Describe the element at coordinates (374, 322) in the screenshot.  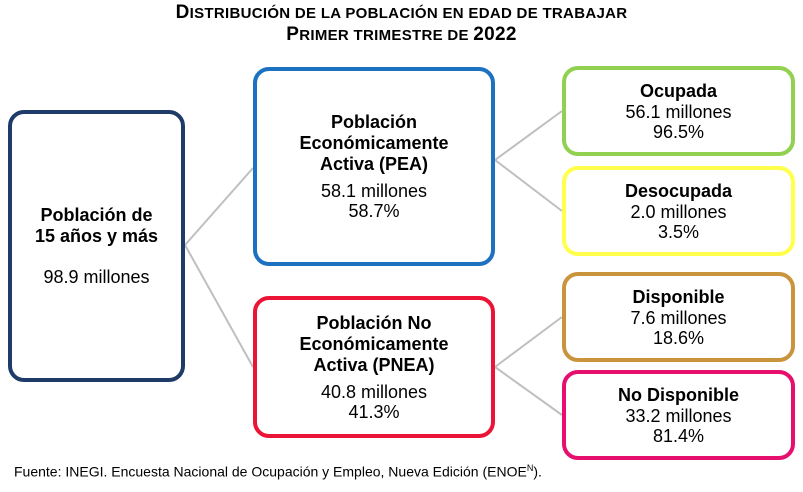
I see `pnea-label-1: Población No` at that location.